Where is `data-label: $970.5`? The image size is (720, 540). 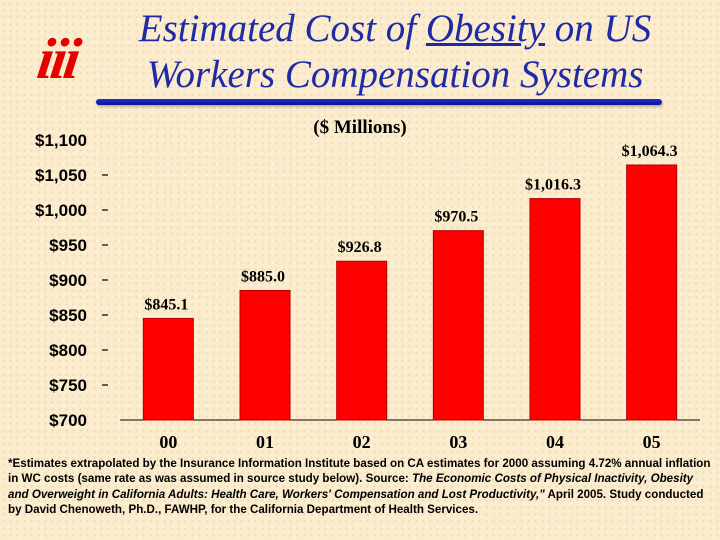 data-label: $970.5 is located at coordinates (456, 217).